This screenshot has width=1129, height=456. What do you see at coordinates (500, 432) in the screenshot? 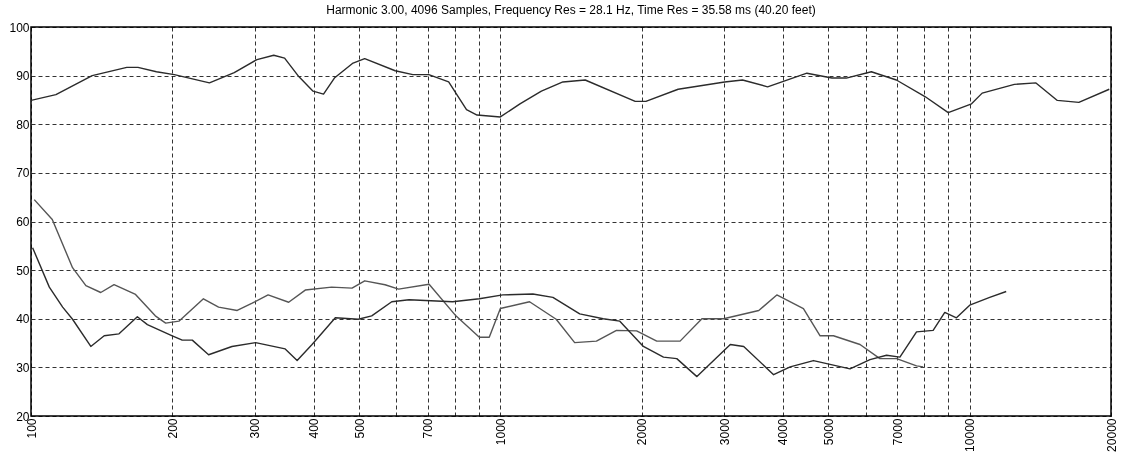
I see `x-tick-label: 1000` at bounding box center [500, 432].